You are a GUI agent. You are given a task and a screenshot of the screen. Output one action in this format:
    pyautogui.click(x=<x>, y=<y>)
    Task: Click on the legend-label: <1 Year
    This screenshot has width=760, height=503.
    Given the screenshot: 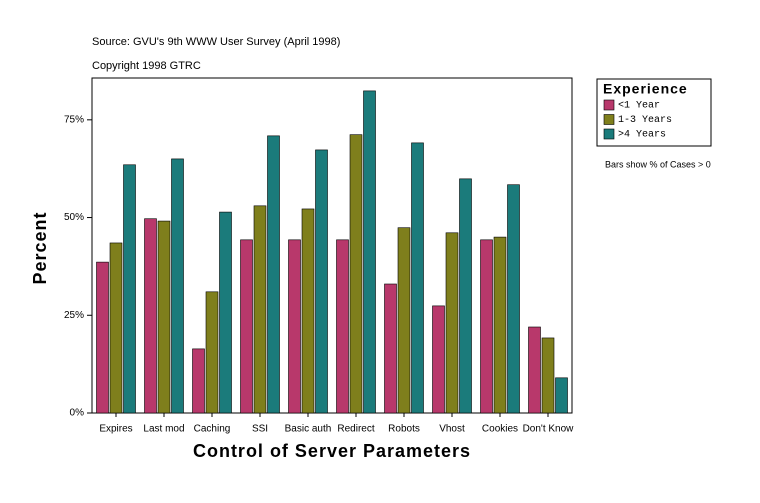 What is the action you would take?
    pyautogui.click(x=639, y=106)
    